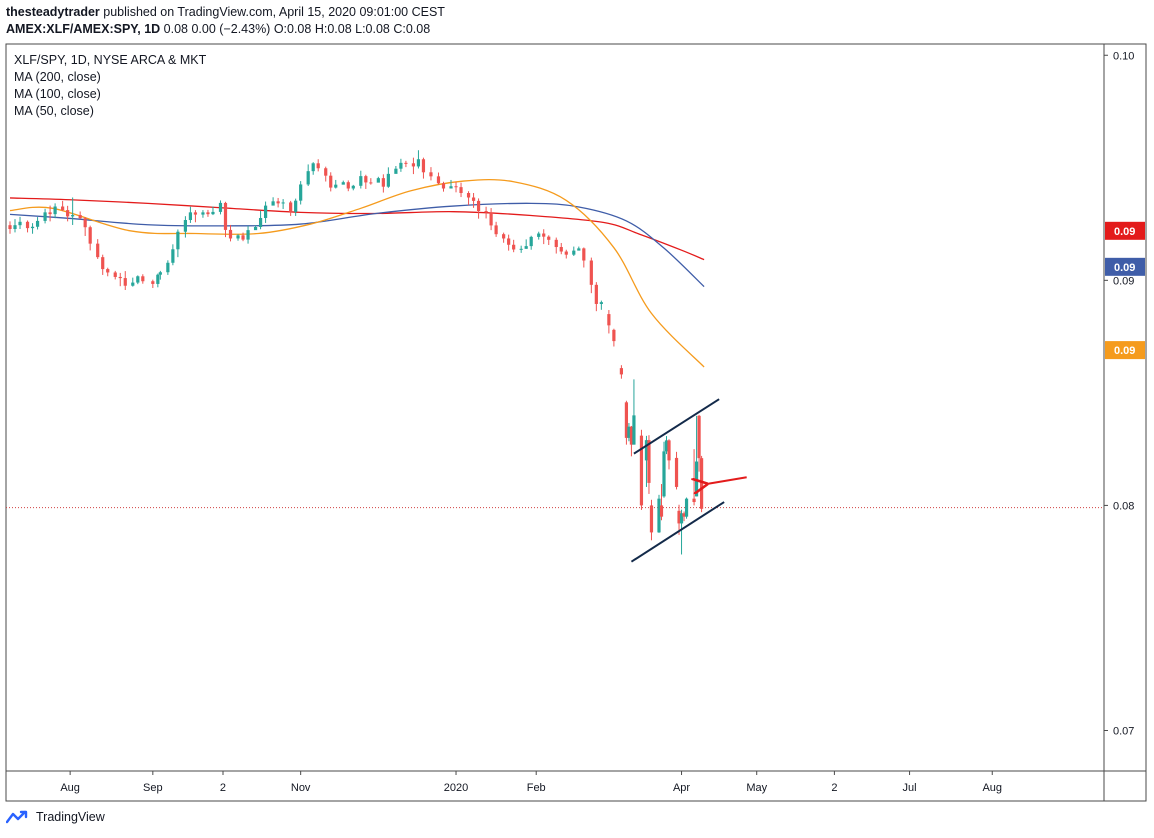 This screenshot has height=838, width=1154. Describe the element at coordinates (70, 817) in the screenshot. I see `footer-brand: TradingView` at that location.